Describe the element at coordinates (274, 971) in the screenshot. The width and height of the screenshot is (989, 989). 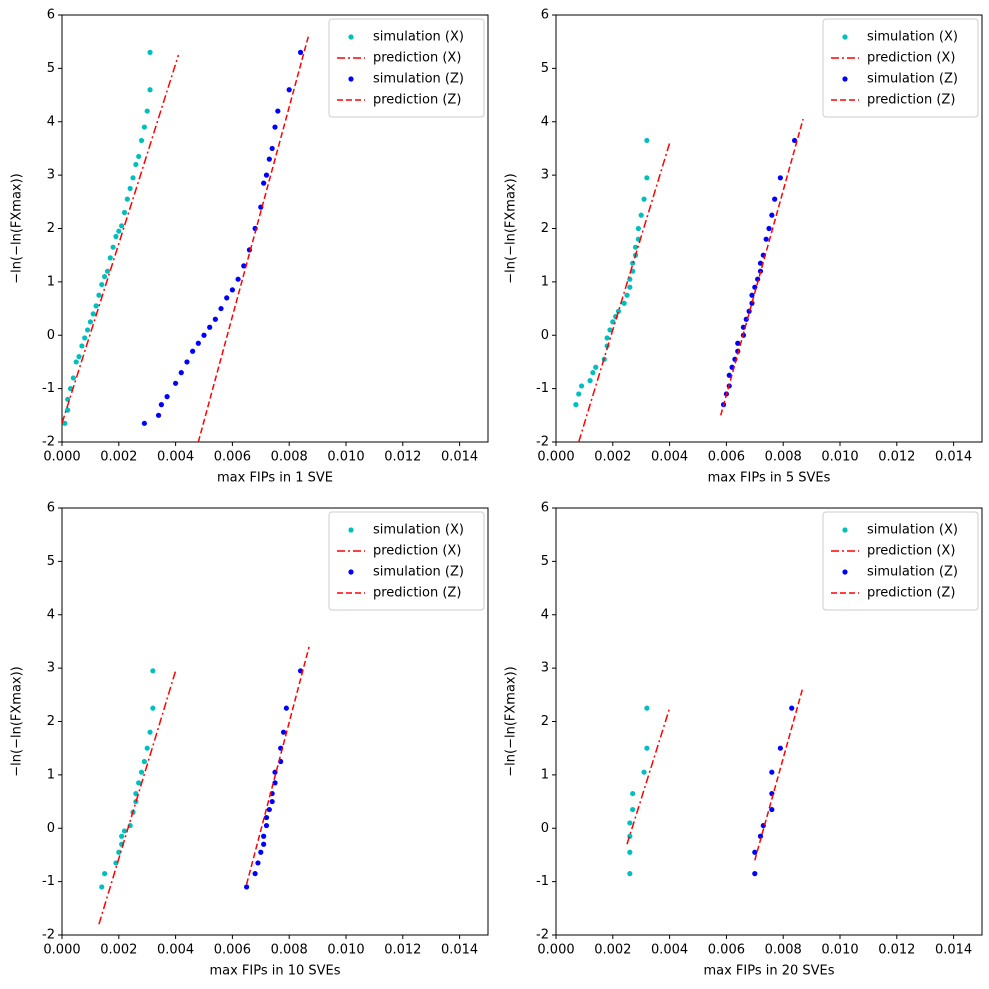
I see `x-axis-label: max FIPs in 10 SVEs` at that location.